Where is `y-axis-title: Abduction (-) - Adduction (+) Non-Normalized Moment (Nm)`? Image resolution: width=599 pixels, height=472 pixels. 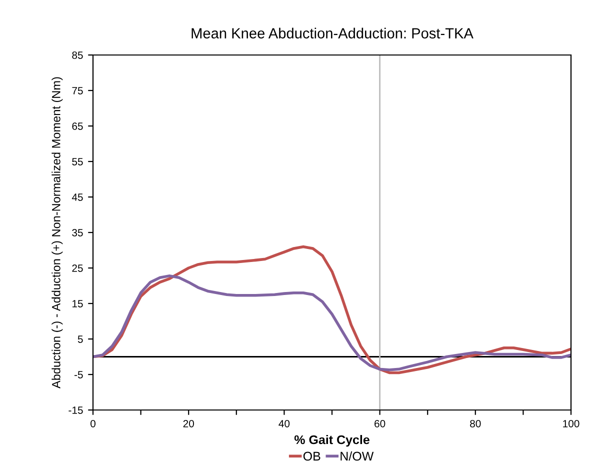
y-axis-title: Abduction (-) - Adduction (+) Non-Normalized Moment (Nm) is located at coordinates (57, 232).